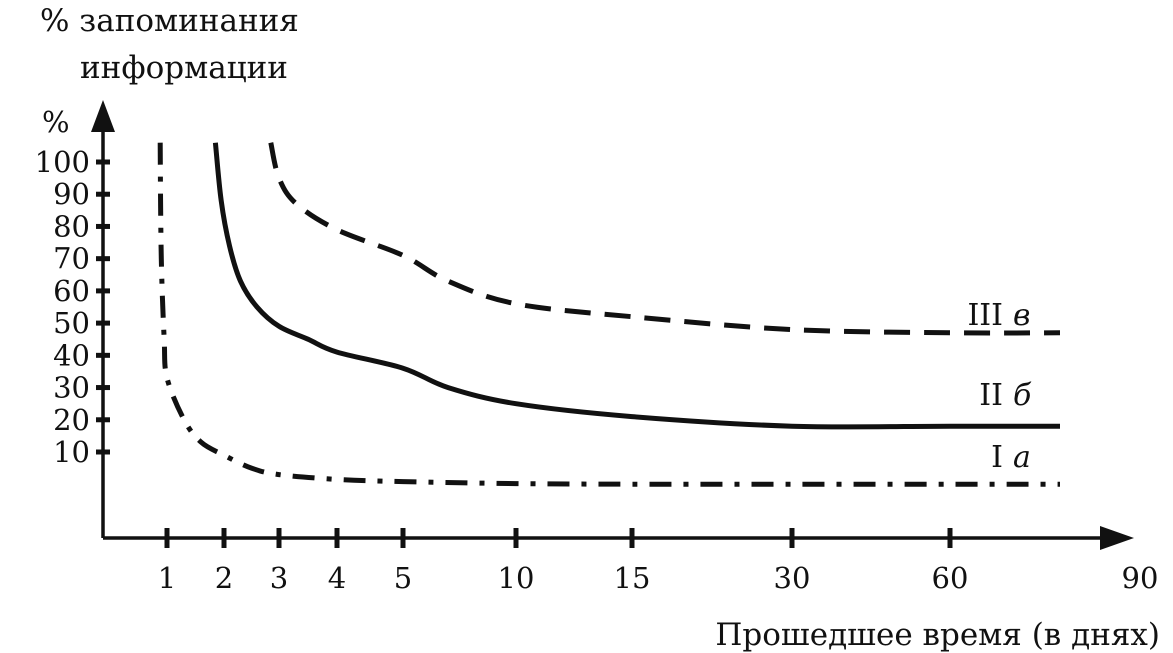 The image size is (1173, 653). What do you see at coordinates (337, 578) in the screenshot?
I see `x-tick-label: 4` at bounding box center [337, 578].